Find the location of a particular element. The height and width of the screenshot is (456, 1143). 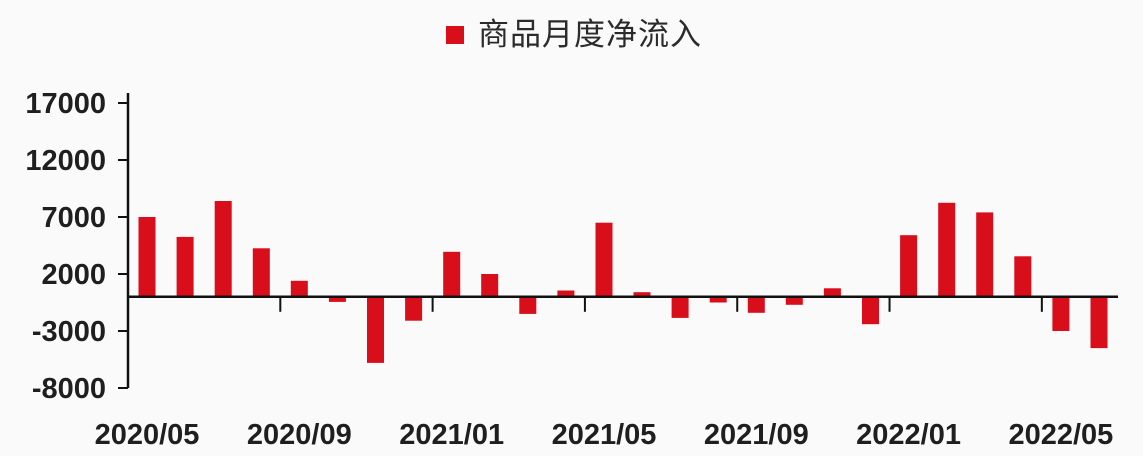

chart-legend: 商品月度净流入 is located at coordinates (574, 35).